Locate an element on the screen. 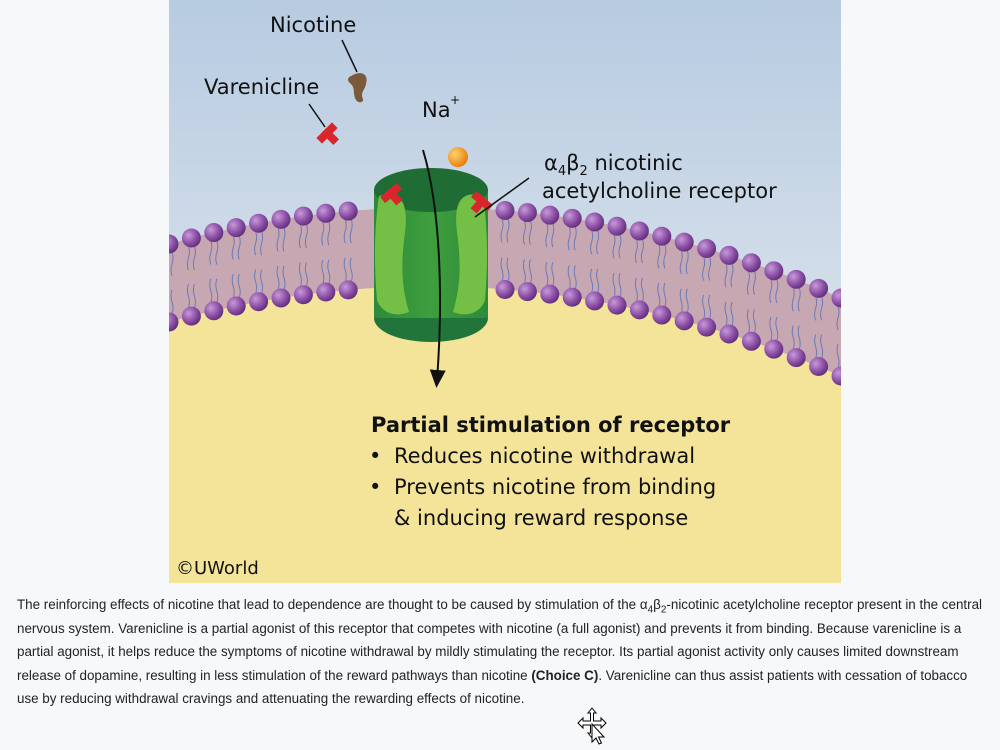 The image size is (1000, 750). lipid-tails is located at coordinates (505, 293).